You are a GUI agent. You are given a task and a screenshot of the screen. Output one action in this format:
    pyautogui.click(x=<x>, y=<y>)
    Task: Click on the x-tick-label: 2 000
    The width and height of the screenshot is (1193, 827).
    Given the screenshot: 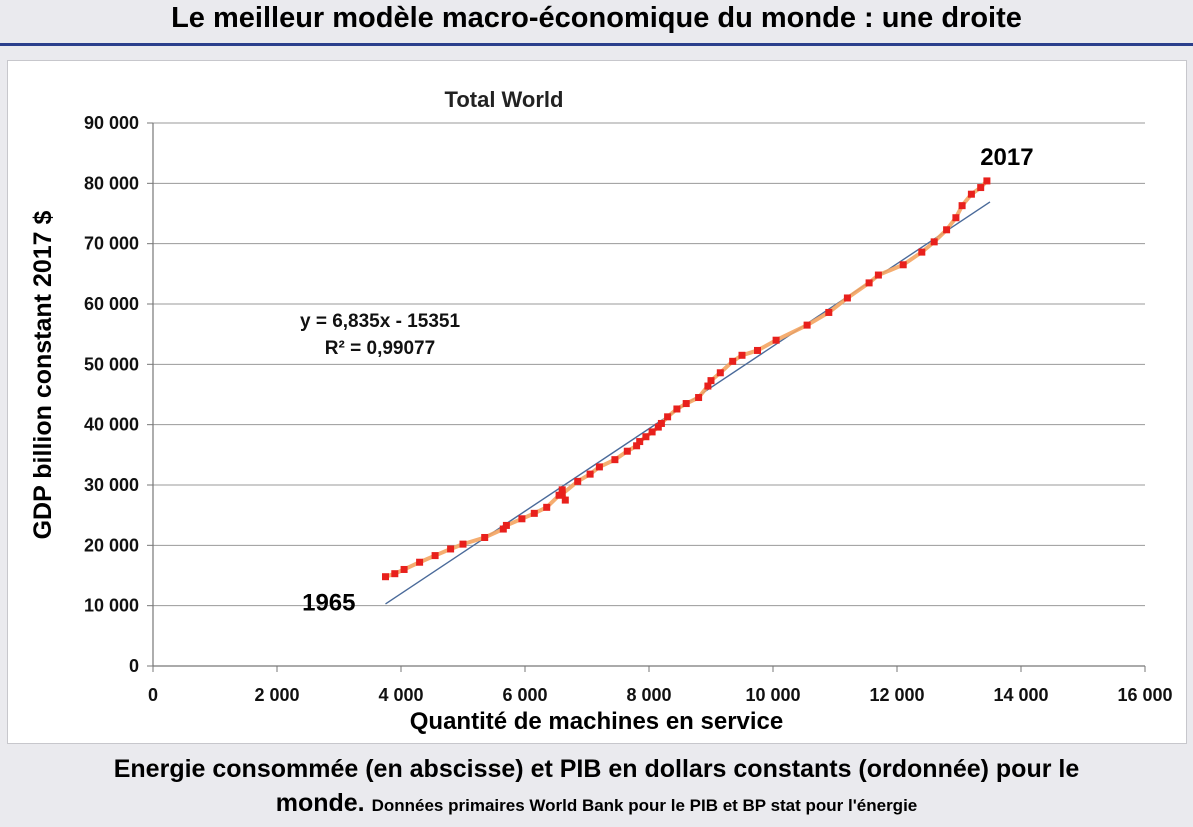 What is the action you would take?
    pyautogui.click(x=276, y=695)
    